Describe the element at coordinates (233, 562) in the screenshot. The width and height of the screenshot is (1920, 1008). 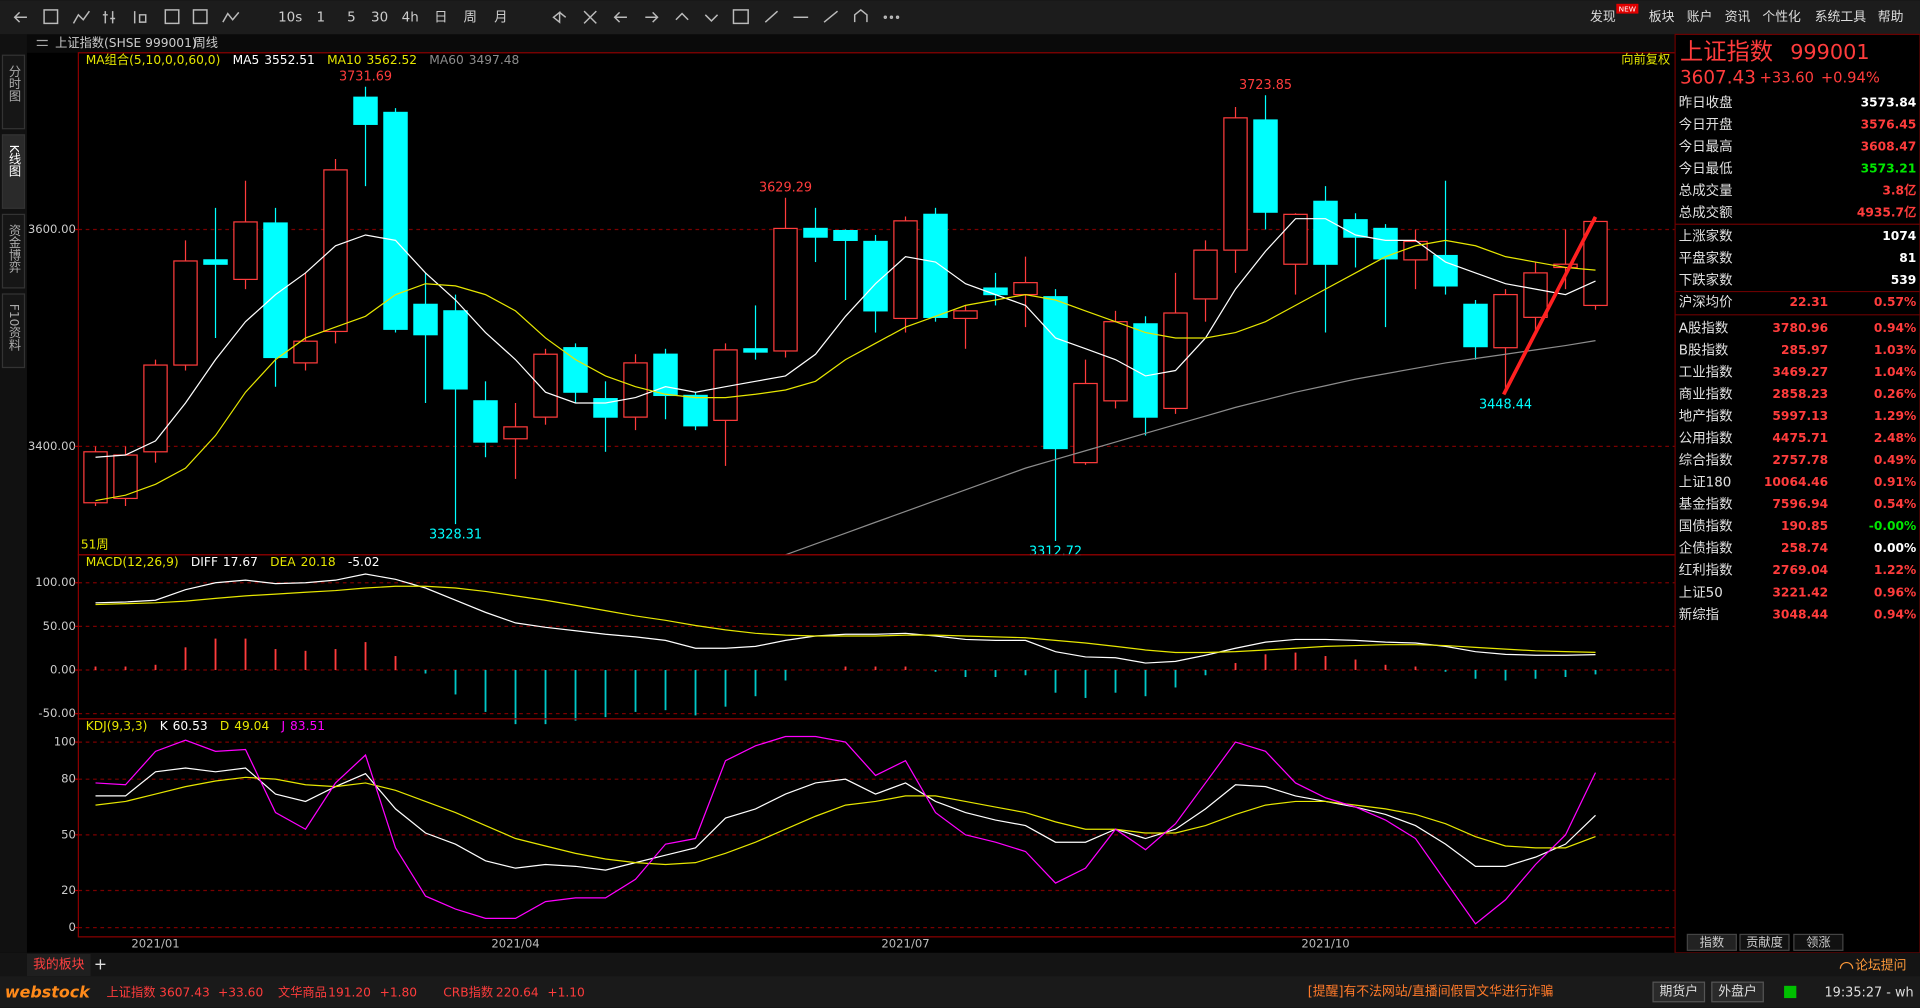
I see `legend: MACD(12,26,9) DIFF 17.67 DEA 20.18 -5.02` at that location.